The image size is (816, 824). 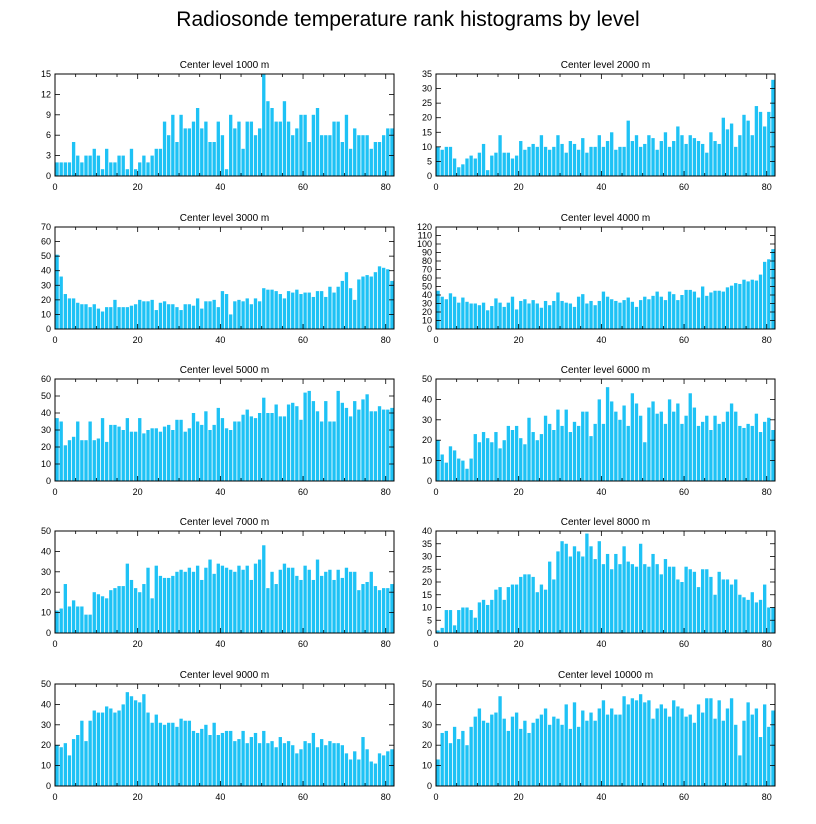 I want to click on y-tick-label: 3, so click(x=48, y=156).